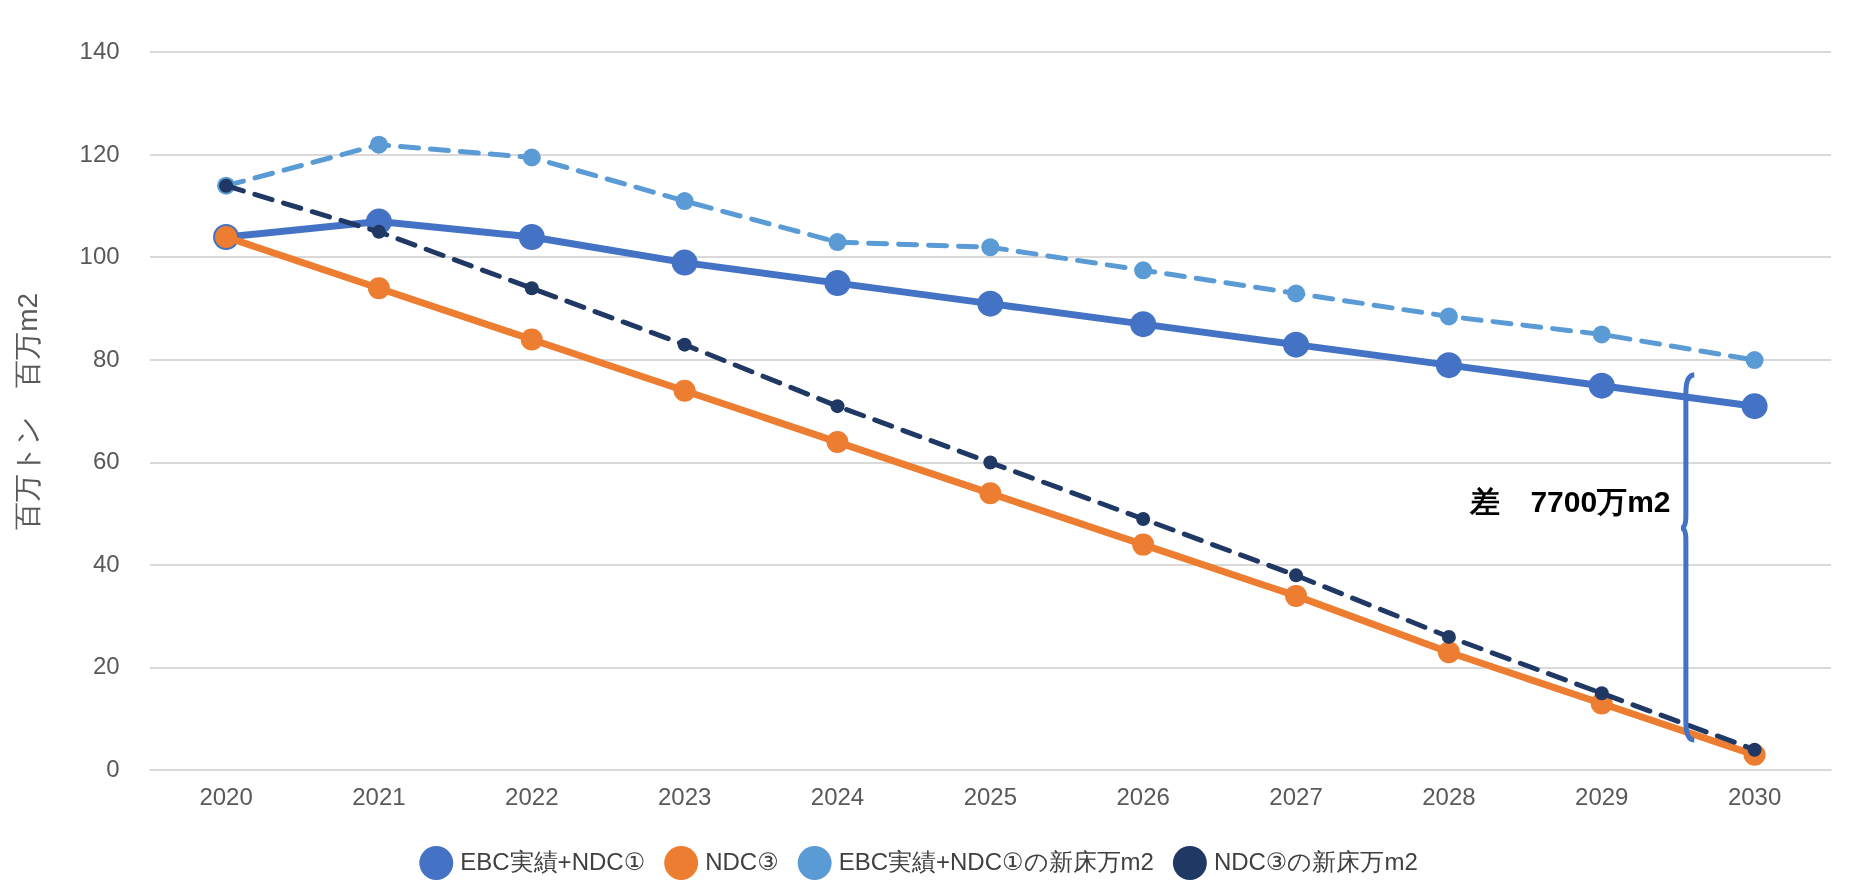  I want to click on legend-label: NDC③の新床万m2, so click(1315, 861).